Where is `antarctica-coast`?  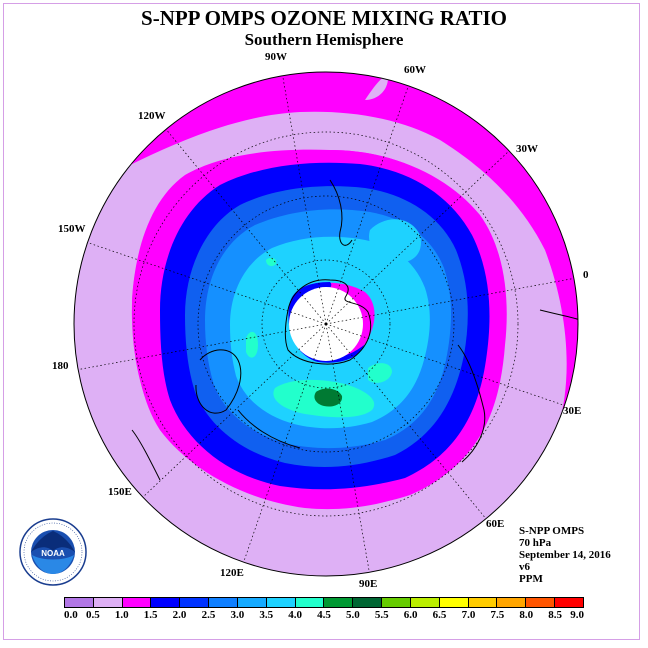
antarctica-coast is located at coordinates (328, 322).